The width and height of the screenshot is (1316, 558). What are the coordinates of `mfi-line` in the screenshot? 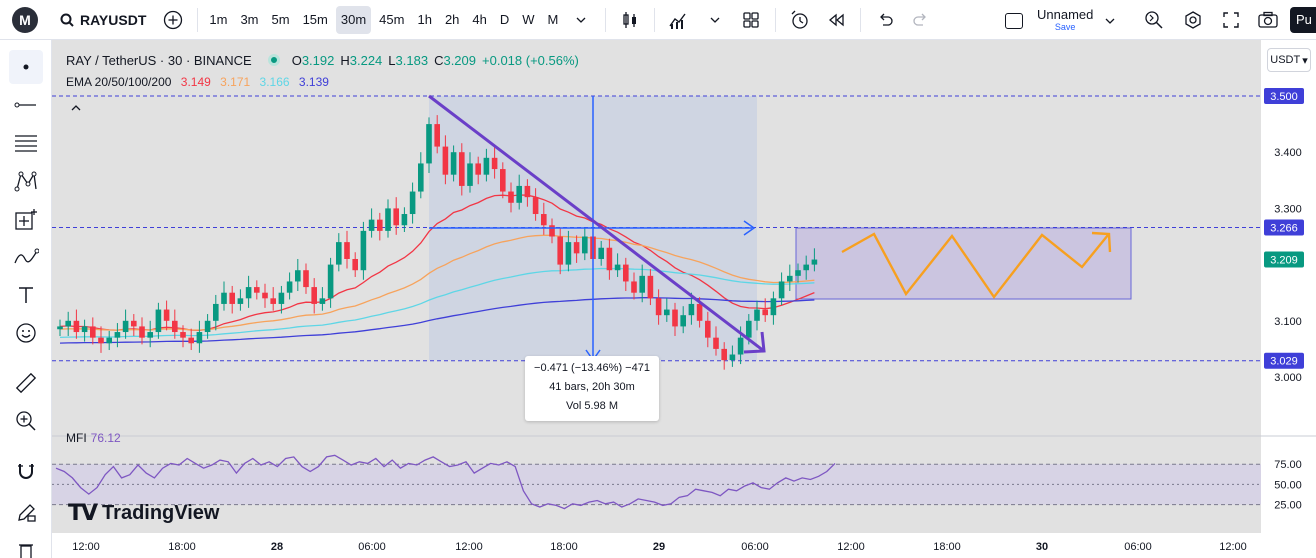 It's located at (445, 482).